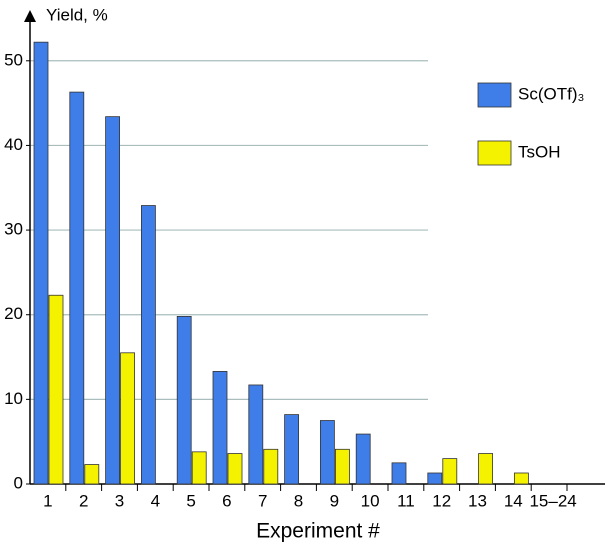  I want to click on y-tick-label: 50, so click(13, 59).